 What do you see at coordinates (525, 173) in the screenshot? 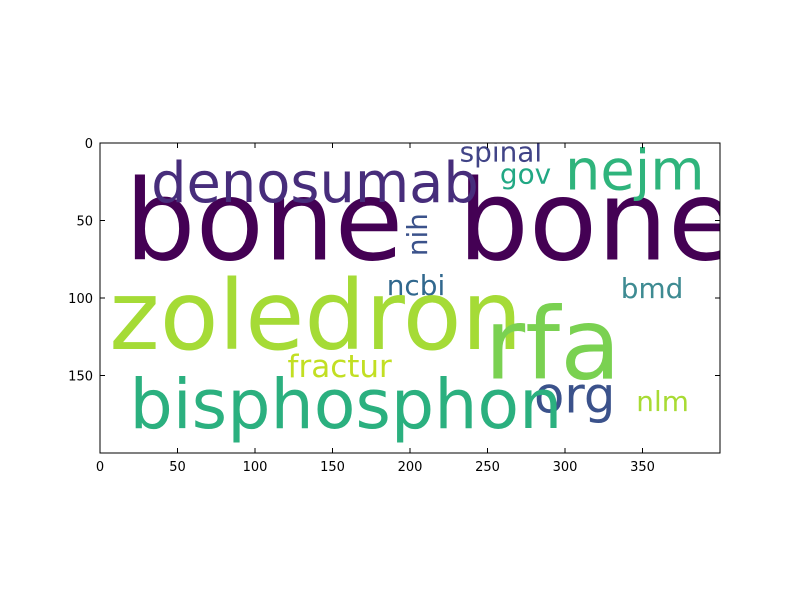
I see `word-gov: gov` at bounding box center [525, 173].